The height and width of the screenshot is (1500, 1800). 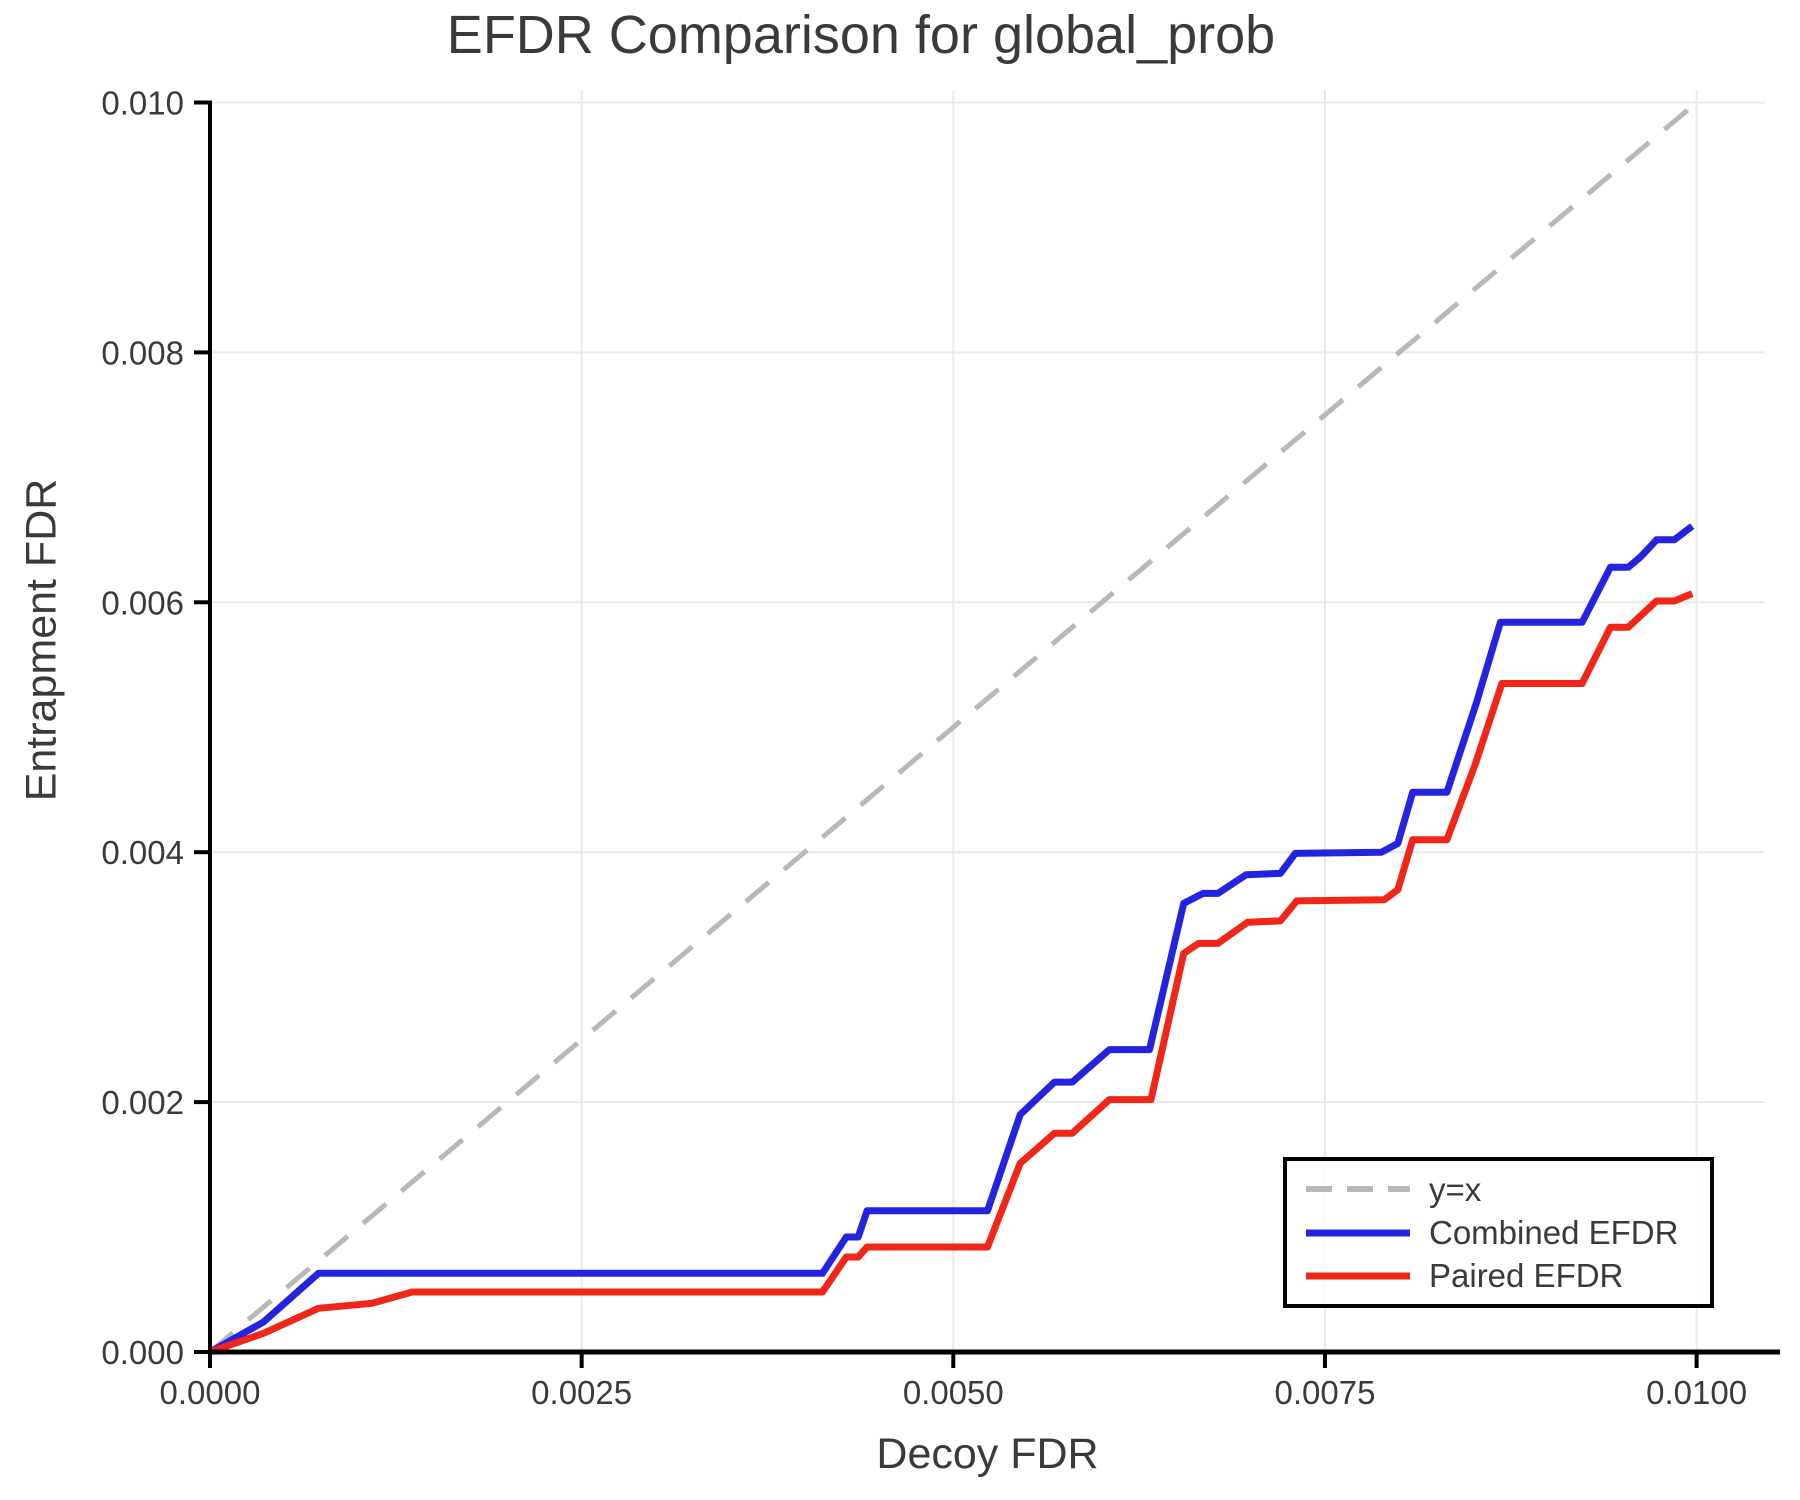 What do you see at coordinates (861, 35) in the screenshot?
I see `chart-title: EFDR Comparison for global_prob` at bounding box center [861, 35].